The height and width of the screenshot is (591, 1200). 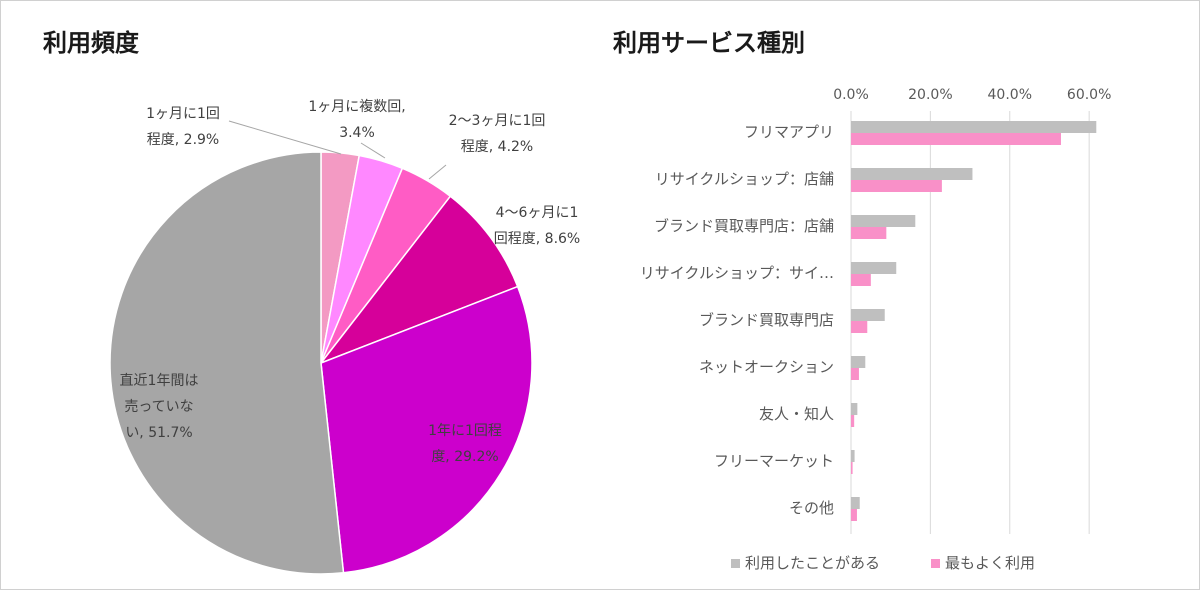 I want to click on pie-chart-title: 利用頻度, so click(x=91, y=43).